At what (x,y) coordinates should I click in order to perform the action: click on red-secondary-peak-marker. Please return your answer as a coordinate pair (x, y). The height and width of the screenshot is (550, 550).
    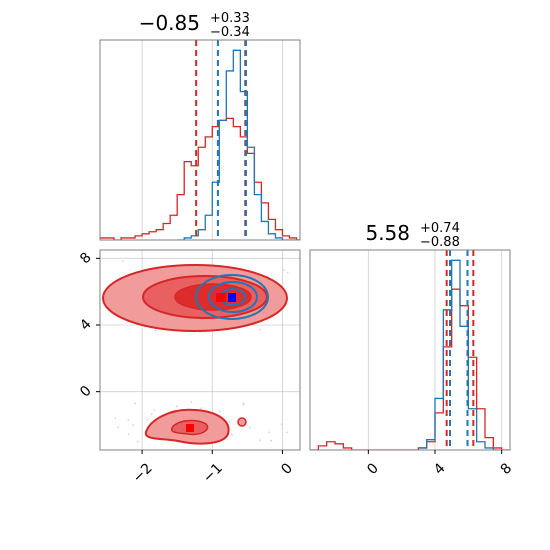
    Looking at the image, I should click on (190, 428).